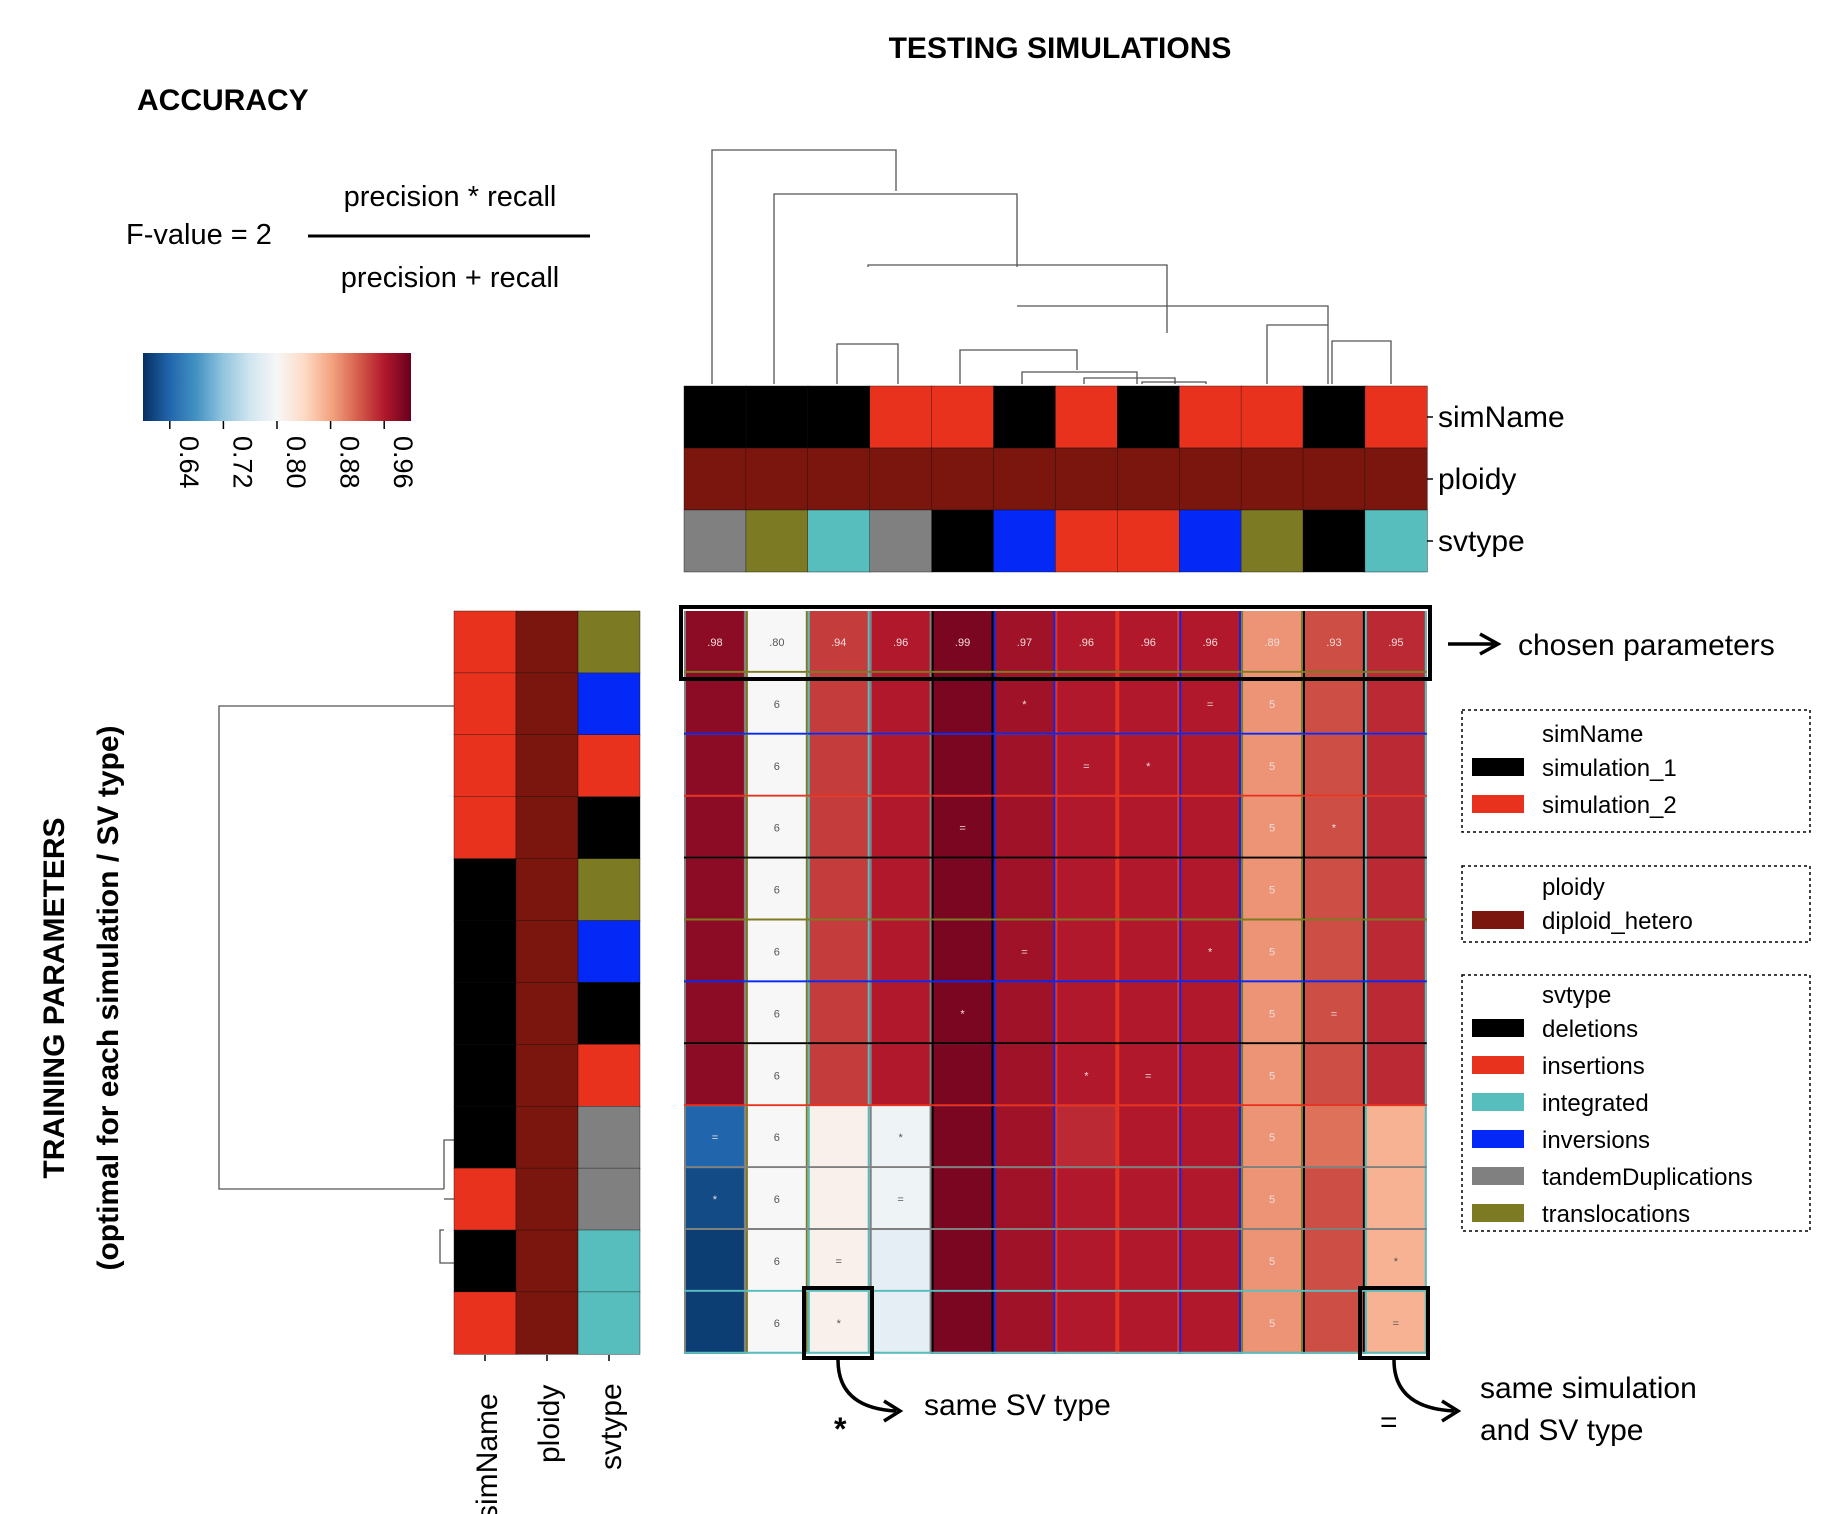 The width and height of the screenshot is (1838, 1514). What do you see at coordinates (1055, 643) in the screenshot?
I see `chosen-parameters-box` at bounding box center [1055, 643].